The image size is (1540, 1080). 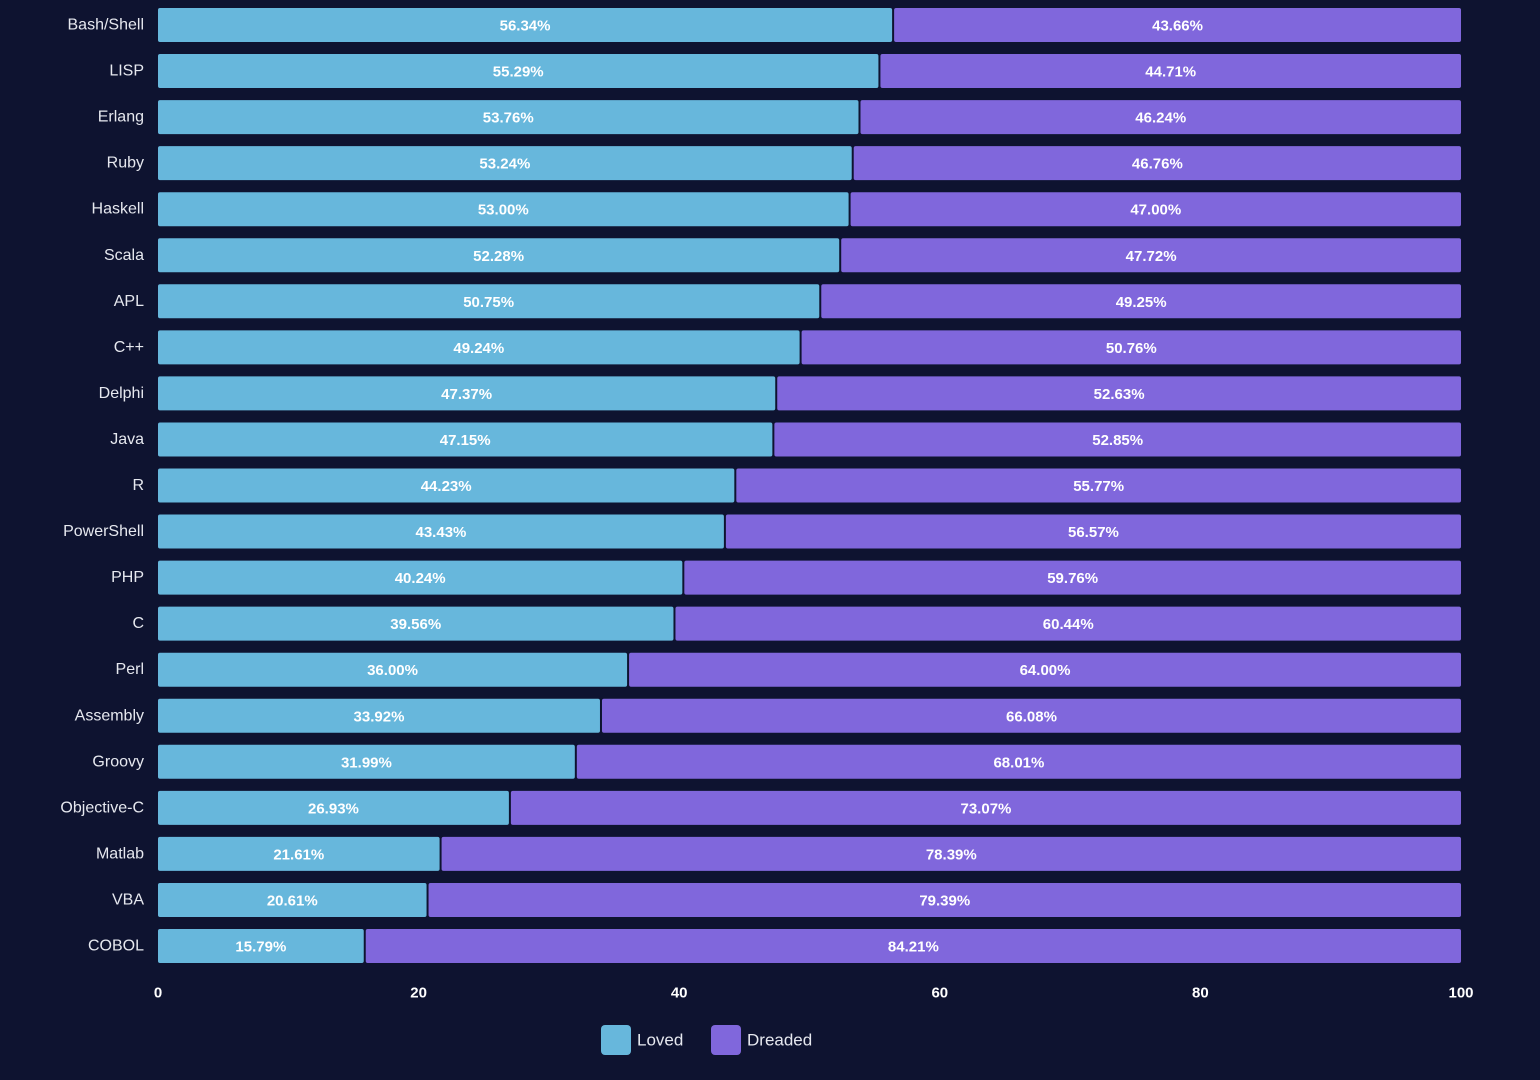 What do you see at coordinates (106, 25) in the screenshot?
I see `category-label: Bash/Shell` at bounding box center [106, 25].